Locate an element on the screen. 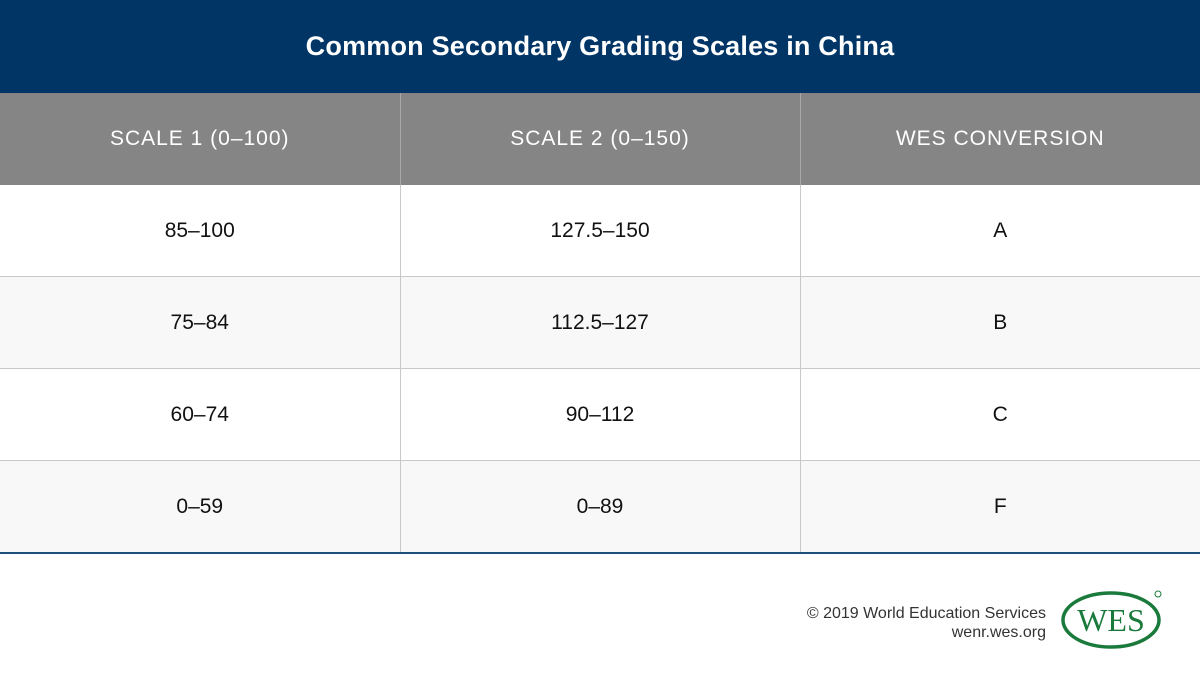 The width and height of the screenshot is (1200, 680). table-cell: 90–112 is located at coordinates (600, 414).